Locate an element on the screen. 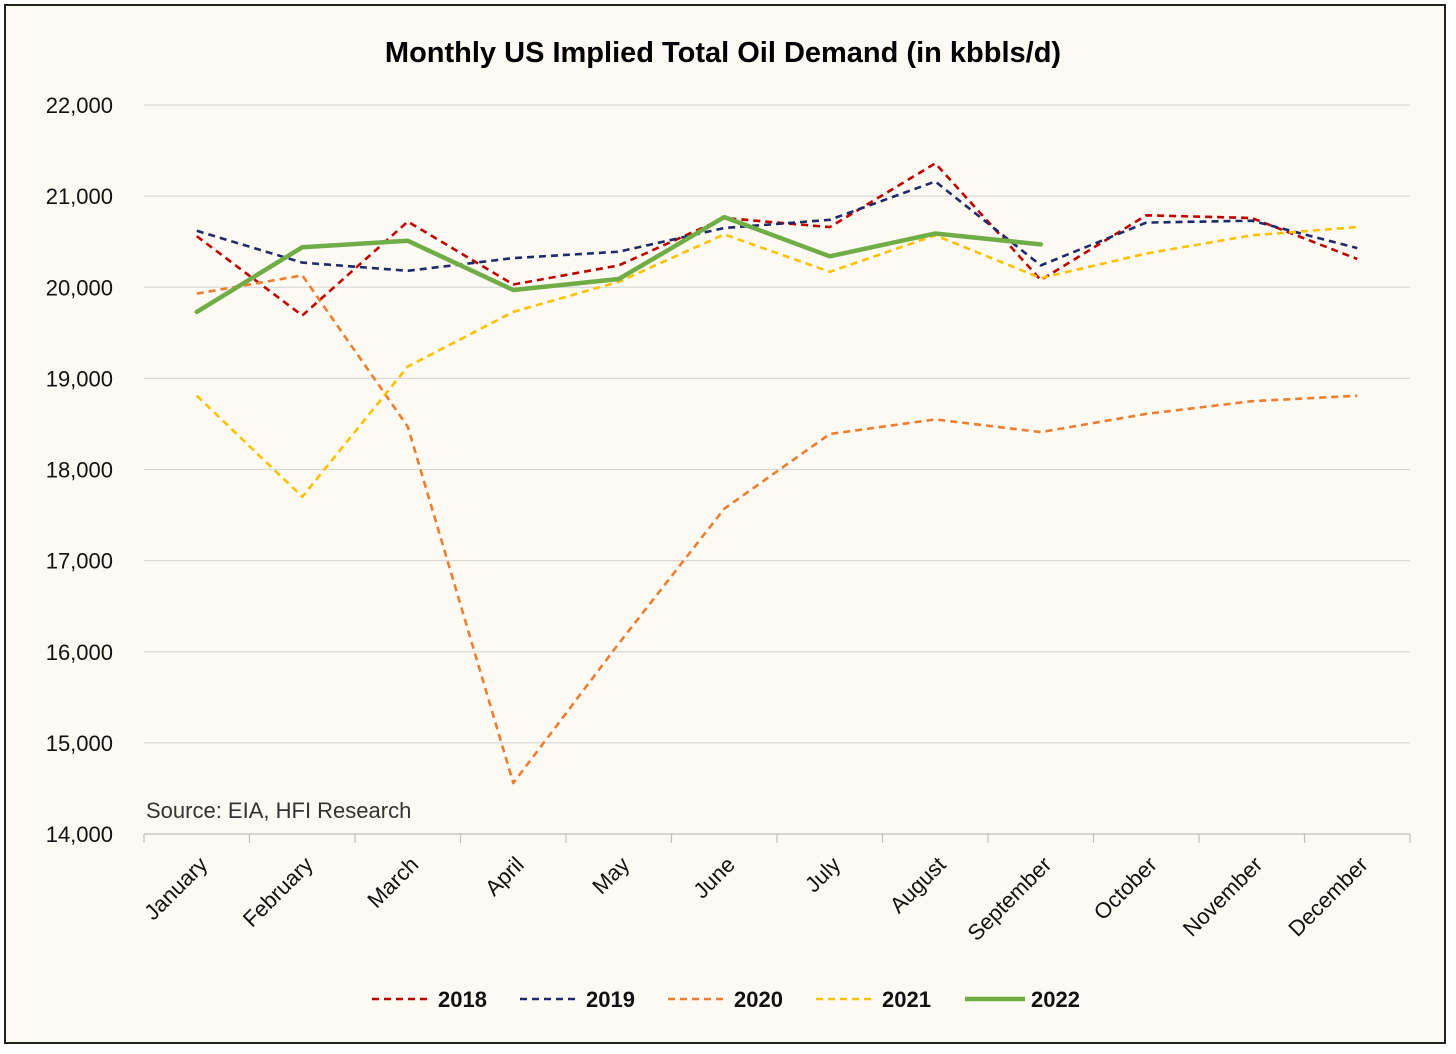 This screenshot has width=1456, height=1054. y-tick-label: 17,000 is located at coordinates (79, 561).